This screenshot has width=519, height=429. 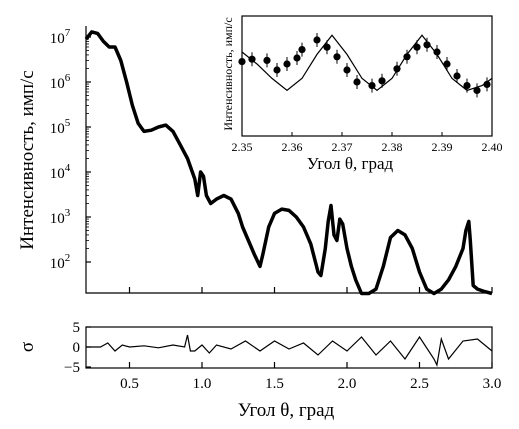 I want to click on residual-ytick-label: −5, so click(x=72, y=368).